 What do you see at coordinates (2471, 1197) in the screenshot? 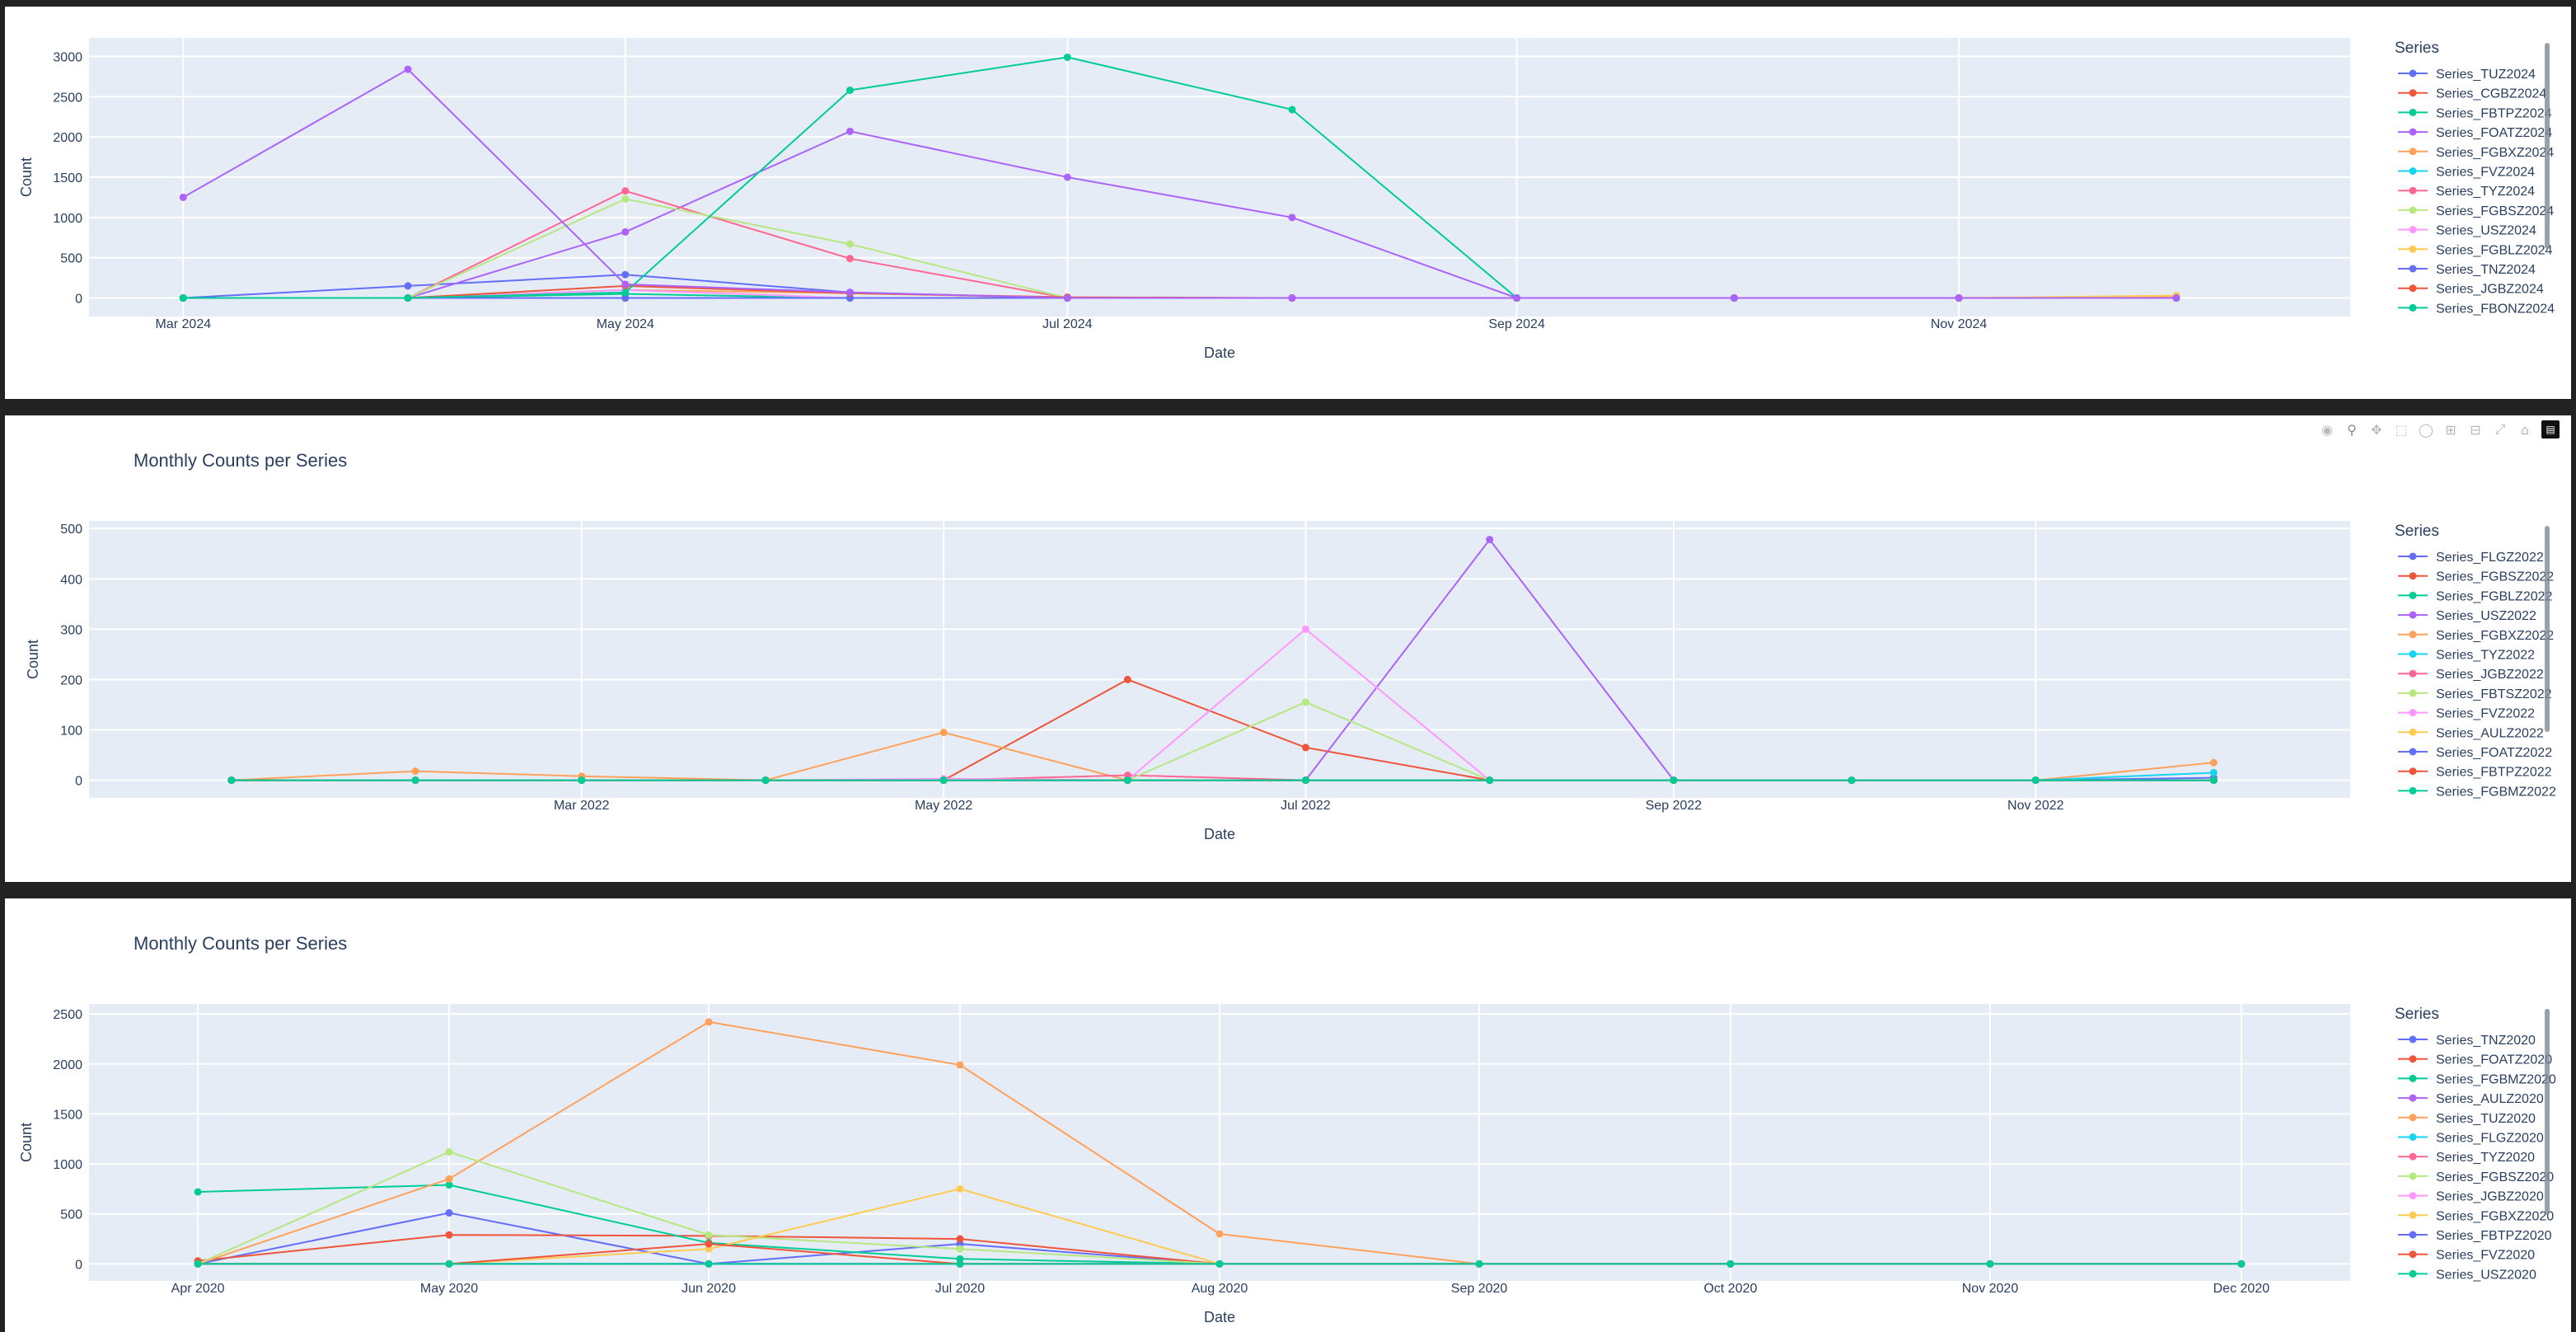
I see `legend-item: Series_JGBZ2020` at bounding box center [2471, 1197].